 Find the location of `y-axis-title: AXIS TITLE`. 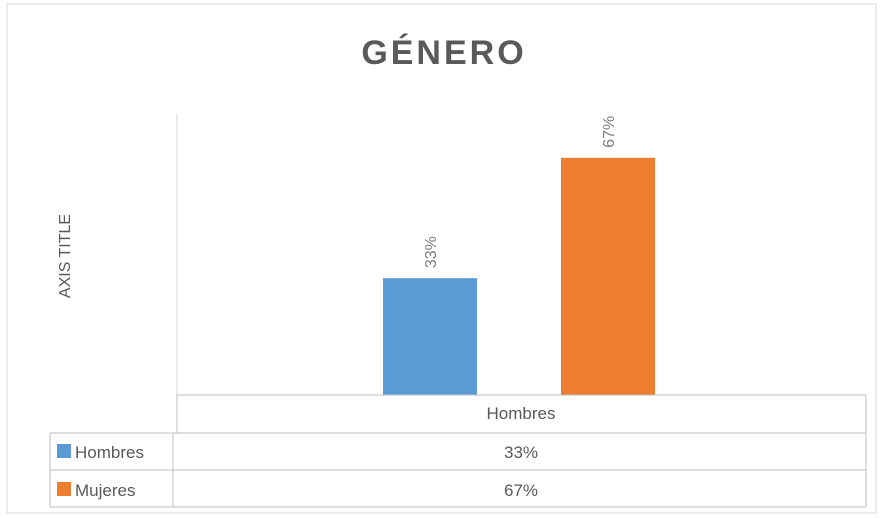

y-axis-title: AXIS TITLE is located at coordinates (65, 256).